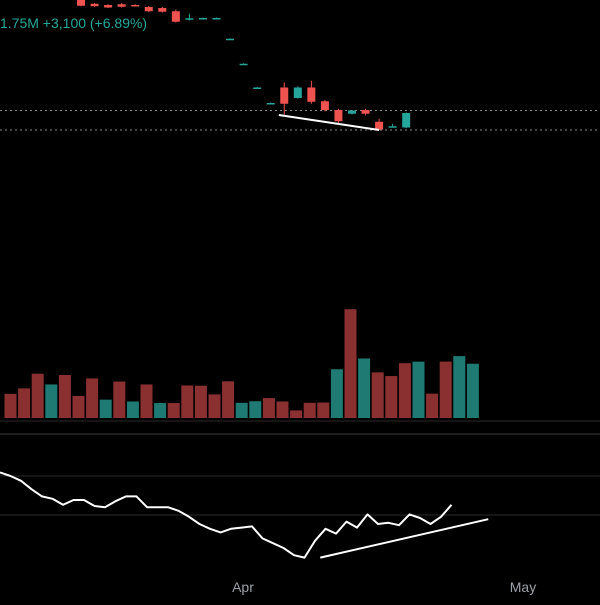  I want to click on time-axis-label: Apr, so click(243, 587).